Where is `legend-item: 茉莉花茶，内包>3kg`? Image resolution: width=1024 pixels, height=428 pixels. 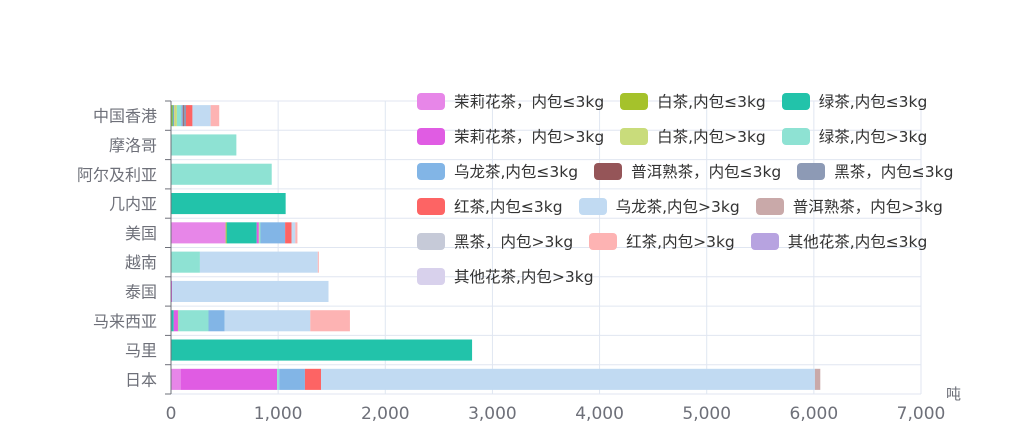
legend-item: 茉莉花茶，内包>3kg is located at coordinates (511, 136).